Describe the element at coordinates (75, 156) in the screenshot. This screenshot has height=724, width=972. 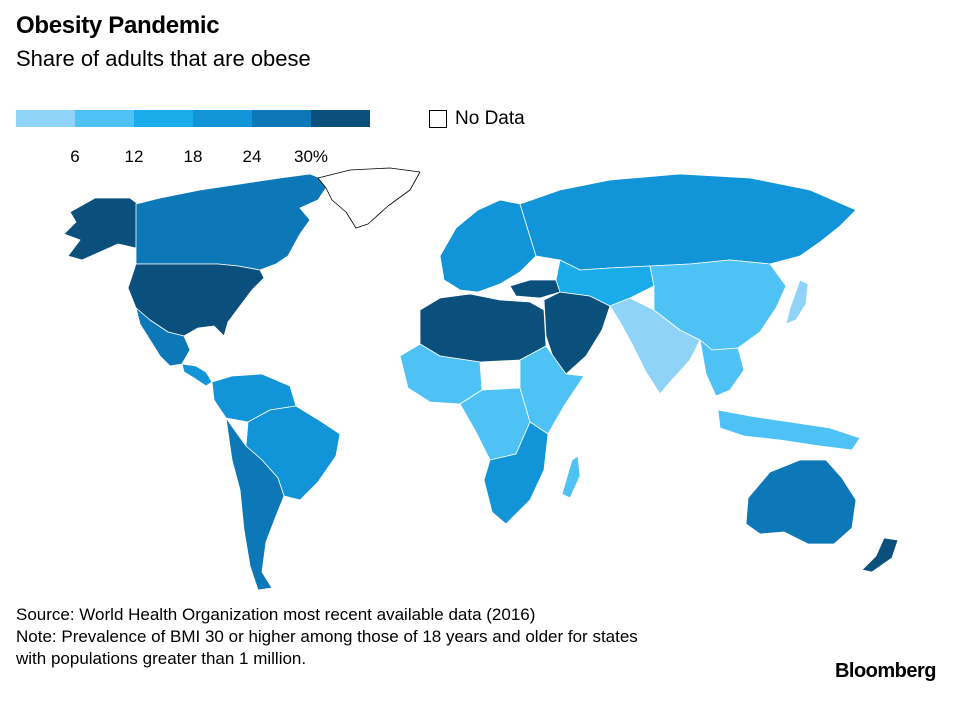
I see `legend-tick-6: 6` at that location.